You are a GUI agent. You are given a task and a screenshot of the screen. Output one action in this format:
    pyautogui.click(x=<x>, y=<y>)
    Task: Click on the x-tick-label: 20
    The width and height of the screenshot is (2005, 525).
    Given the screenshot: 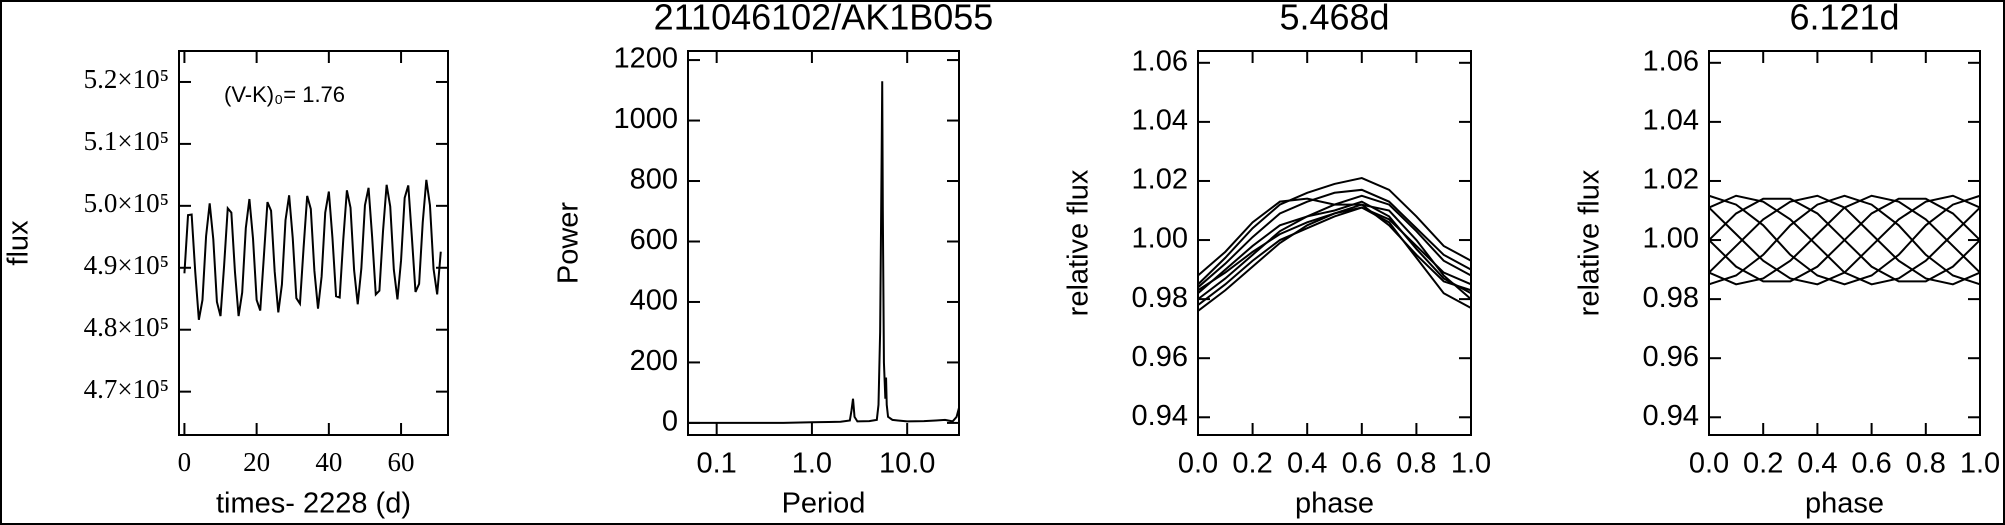 What is the action you would take?
    pyautogui.click(x=256, y=462)
    